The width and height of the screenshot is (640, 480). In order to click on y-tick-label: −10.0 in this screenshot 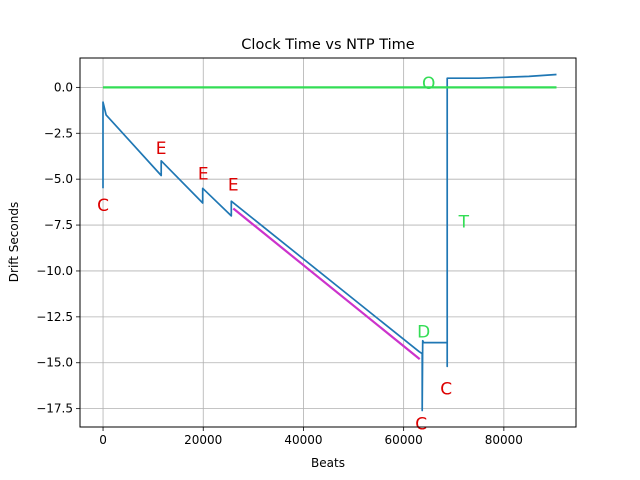, I will do `click(54, 271)`.